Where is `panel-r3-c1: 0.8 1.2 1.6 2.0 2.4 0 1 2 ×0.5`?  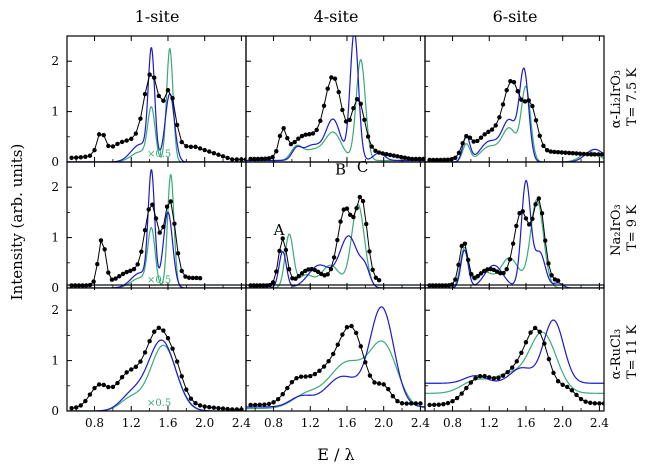
panel-r3-c1: 0.8 1.2 1.6 2.0 2.4 0 1 2 ×0.5 is located at coordinates (151, 357).